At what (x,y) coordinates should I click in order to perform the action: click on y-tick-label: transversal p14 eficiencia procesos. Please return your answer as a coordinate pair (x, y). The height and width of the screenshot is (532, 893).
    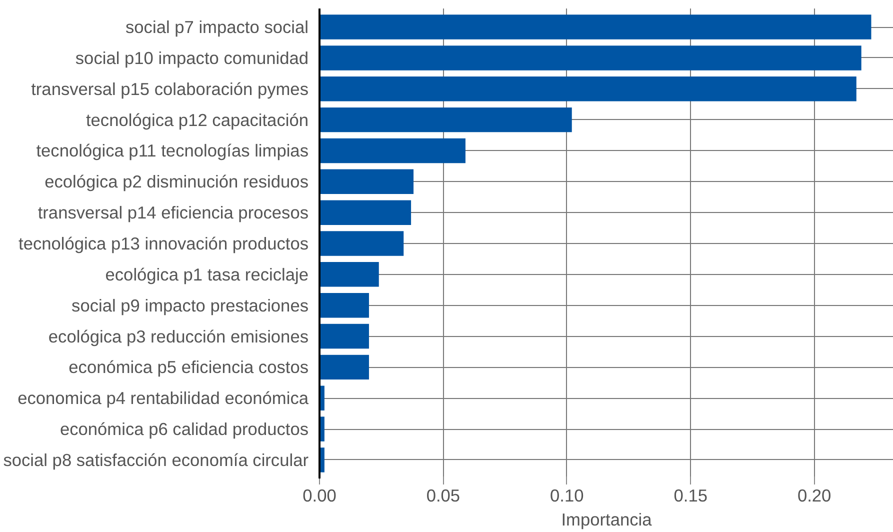
    Looking at the image, I should click on (173, 212).